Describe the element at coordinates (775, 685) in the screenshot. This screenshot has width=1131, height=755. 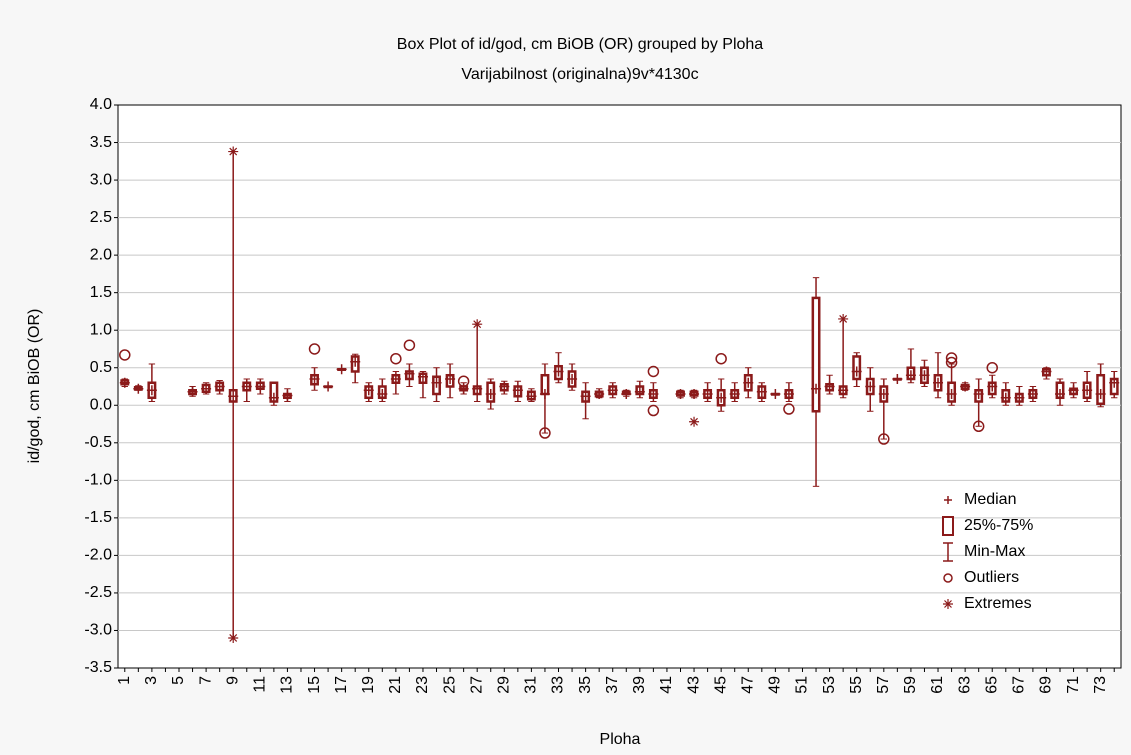
I see `x-tick-label: 49` at that location.